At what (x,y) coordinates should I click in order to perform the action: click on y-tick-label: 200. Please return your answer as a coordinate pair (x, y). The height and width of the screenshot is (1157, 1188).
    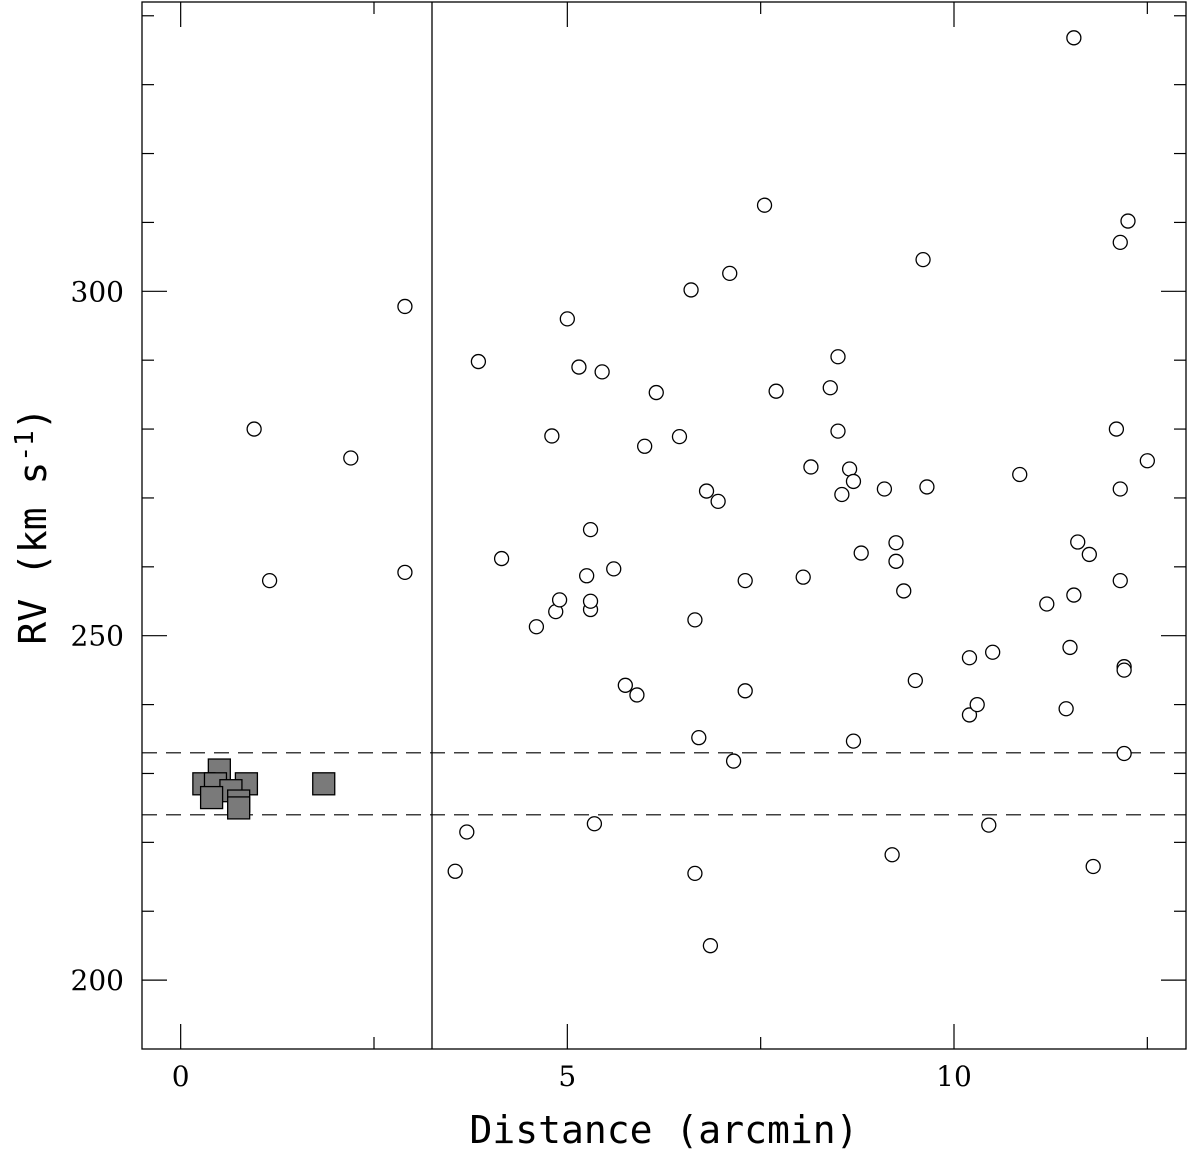
    Looking at the image, I should click on (97, 980).